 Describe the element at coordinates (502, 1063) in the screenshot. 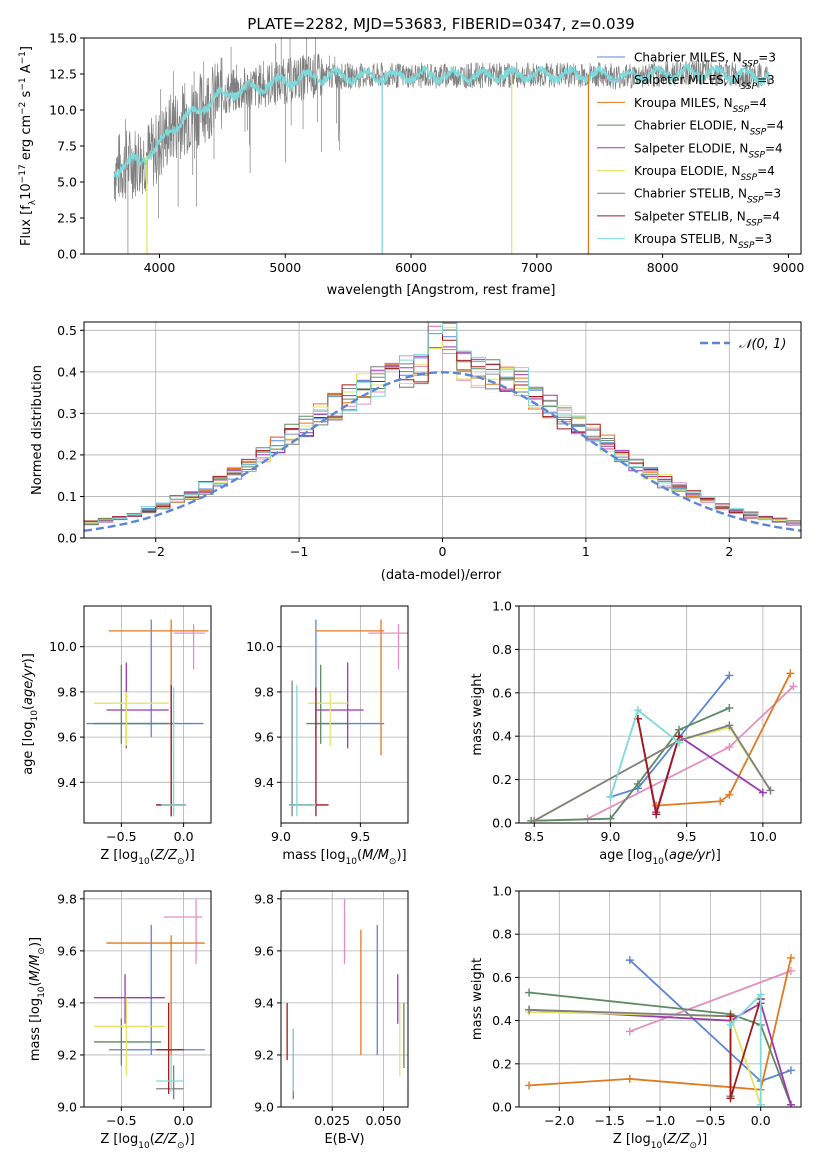

I see `y-tick-label: 0.2` at that location.